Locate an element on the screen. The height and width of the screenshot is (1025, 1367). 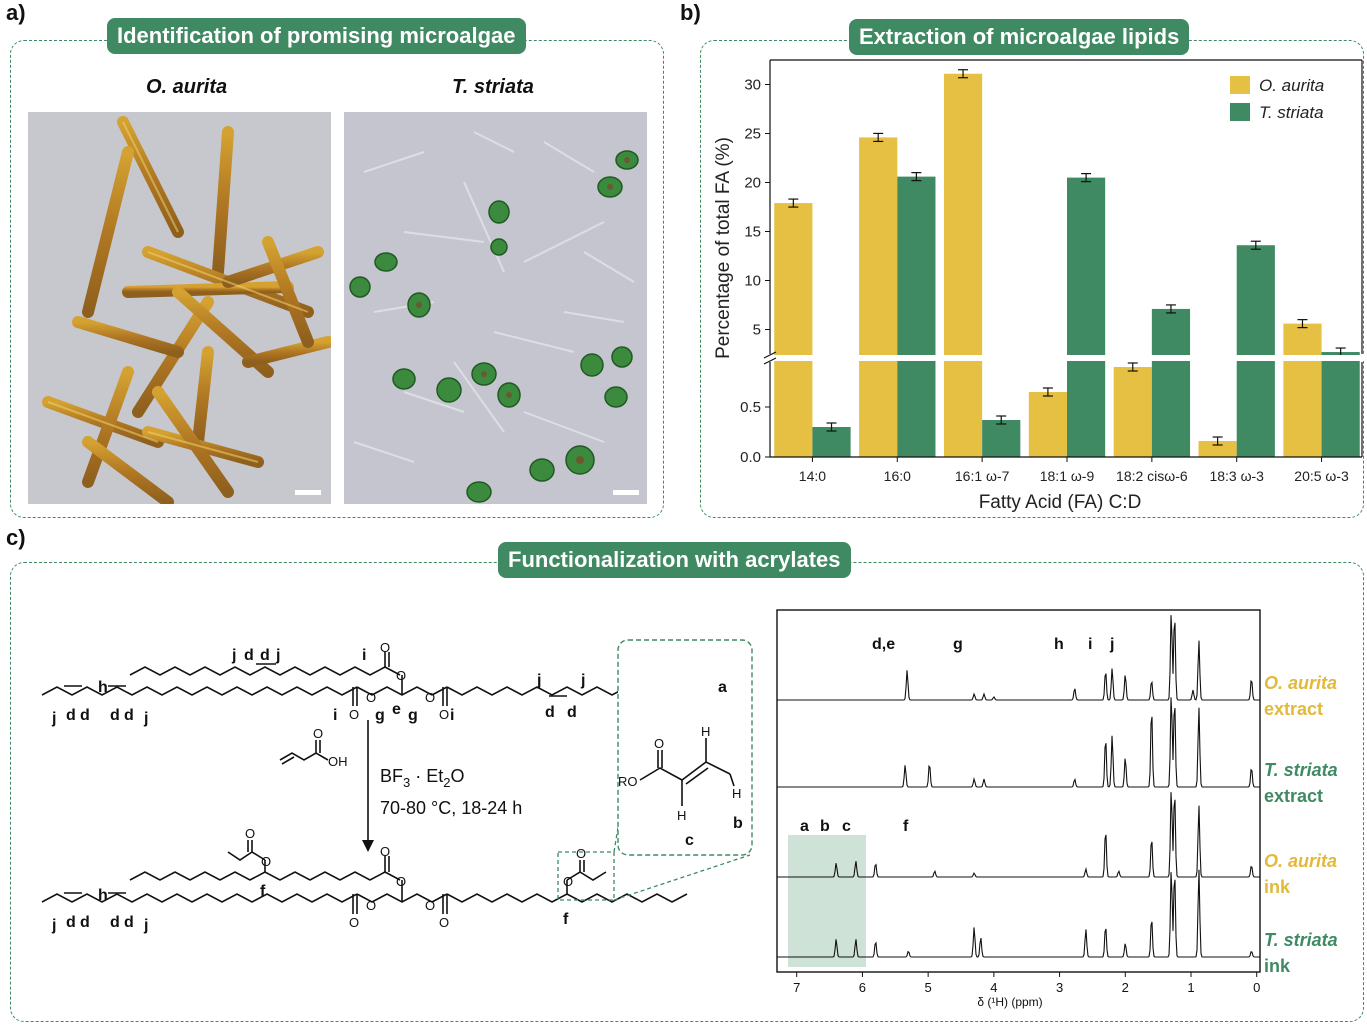
peak-label-a: a is located at coordinates (804, 826).